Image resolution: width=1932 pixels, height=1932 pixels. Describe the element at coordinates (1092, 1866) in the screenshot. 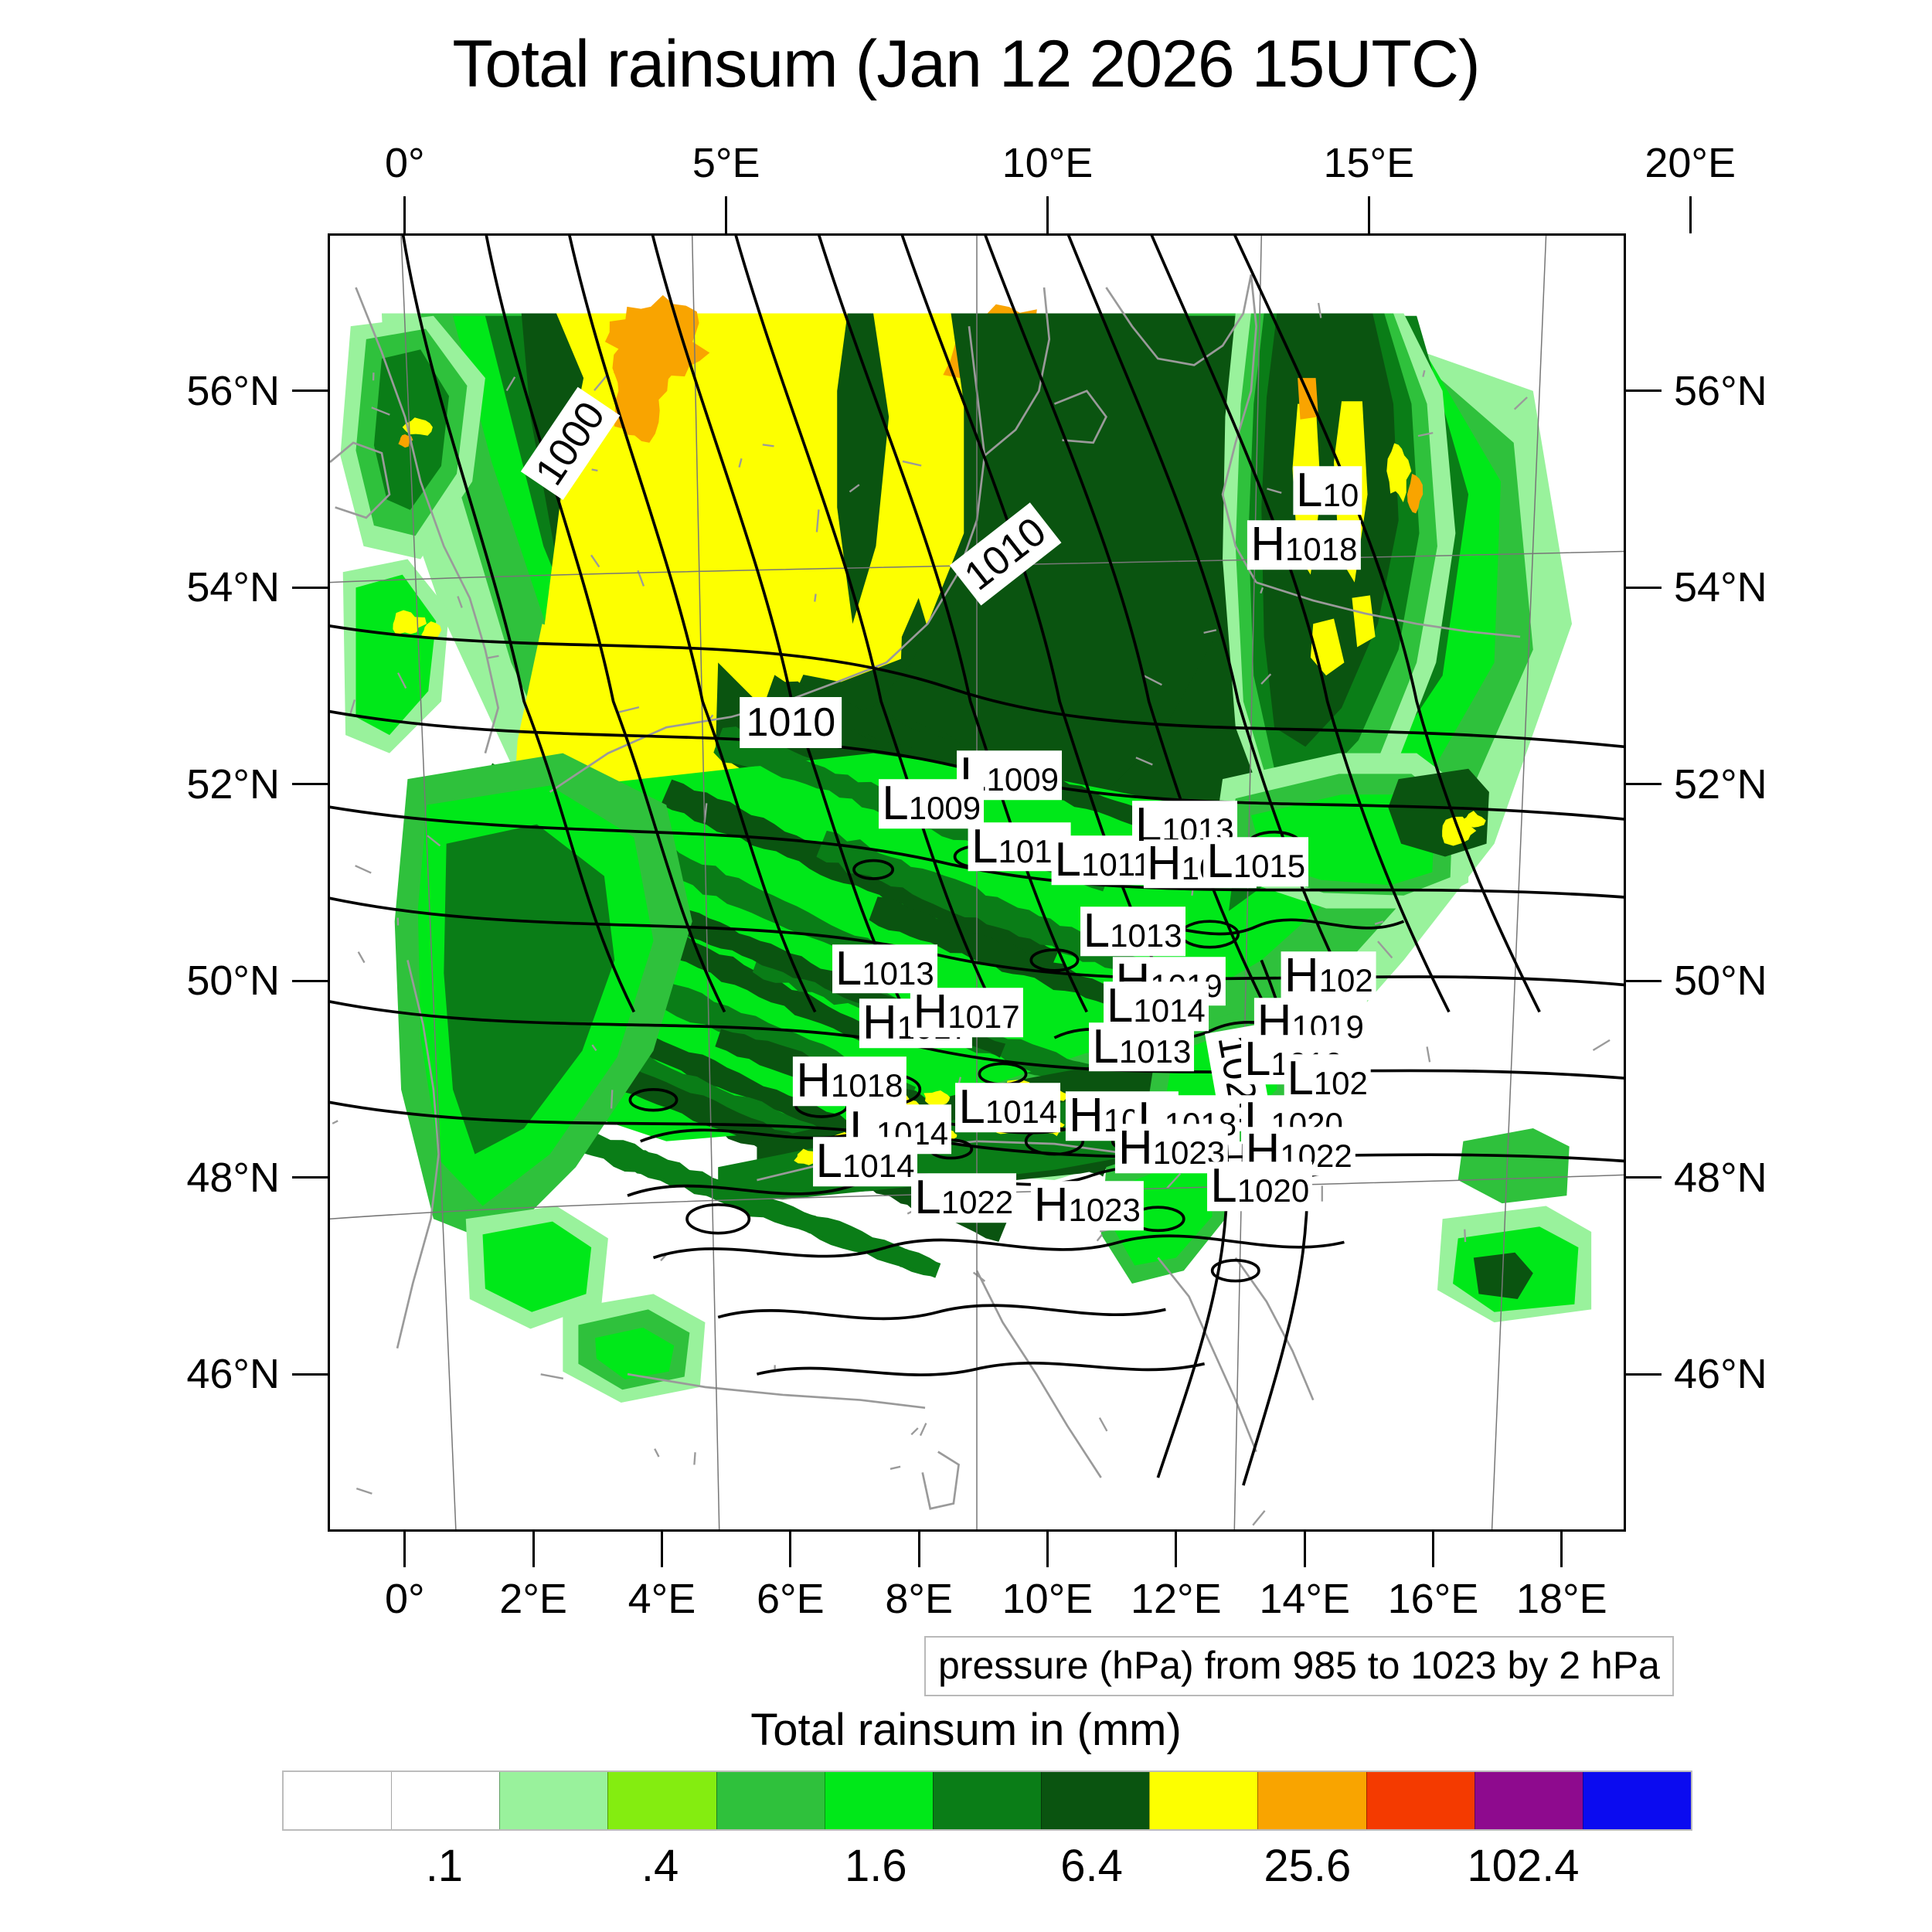

I see `colorbar-tick-label: 6.4` at that location.